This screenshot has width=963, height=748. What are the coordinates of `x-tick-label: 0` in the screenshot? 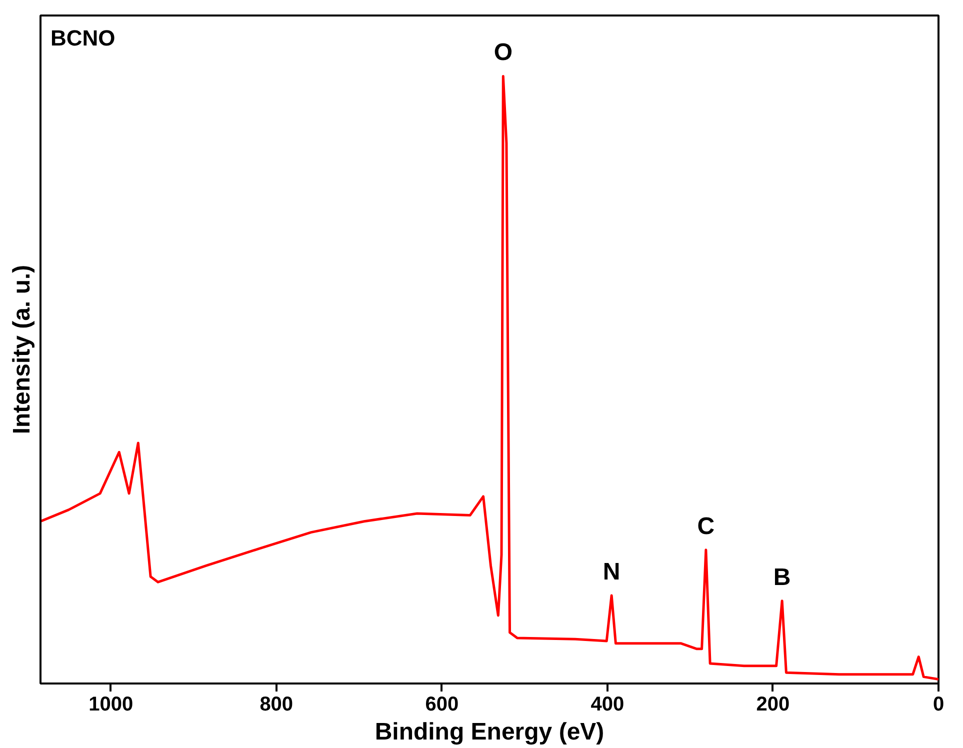 It's located at (938, 705).